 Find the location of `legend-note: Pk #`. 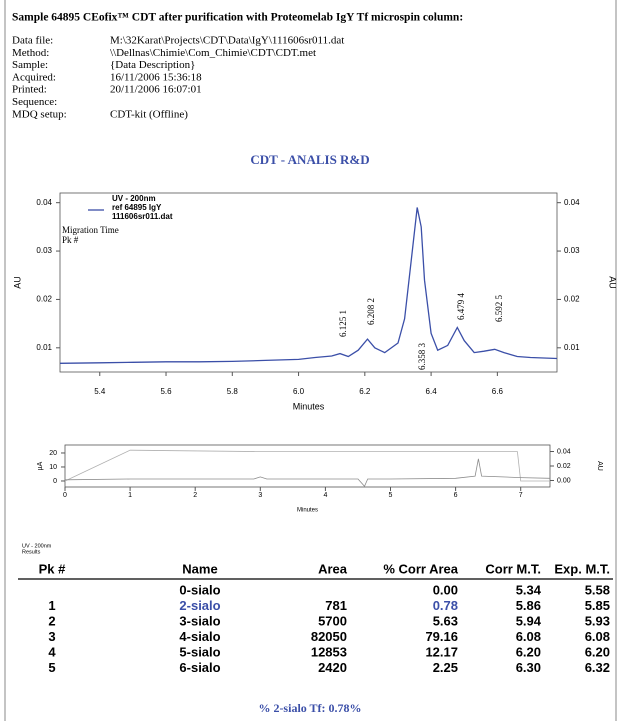

legend-note: Pk # is located at coordinates (70, 240).